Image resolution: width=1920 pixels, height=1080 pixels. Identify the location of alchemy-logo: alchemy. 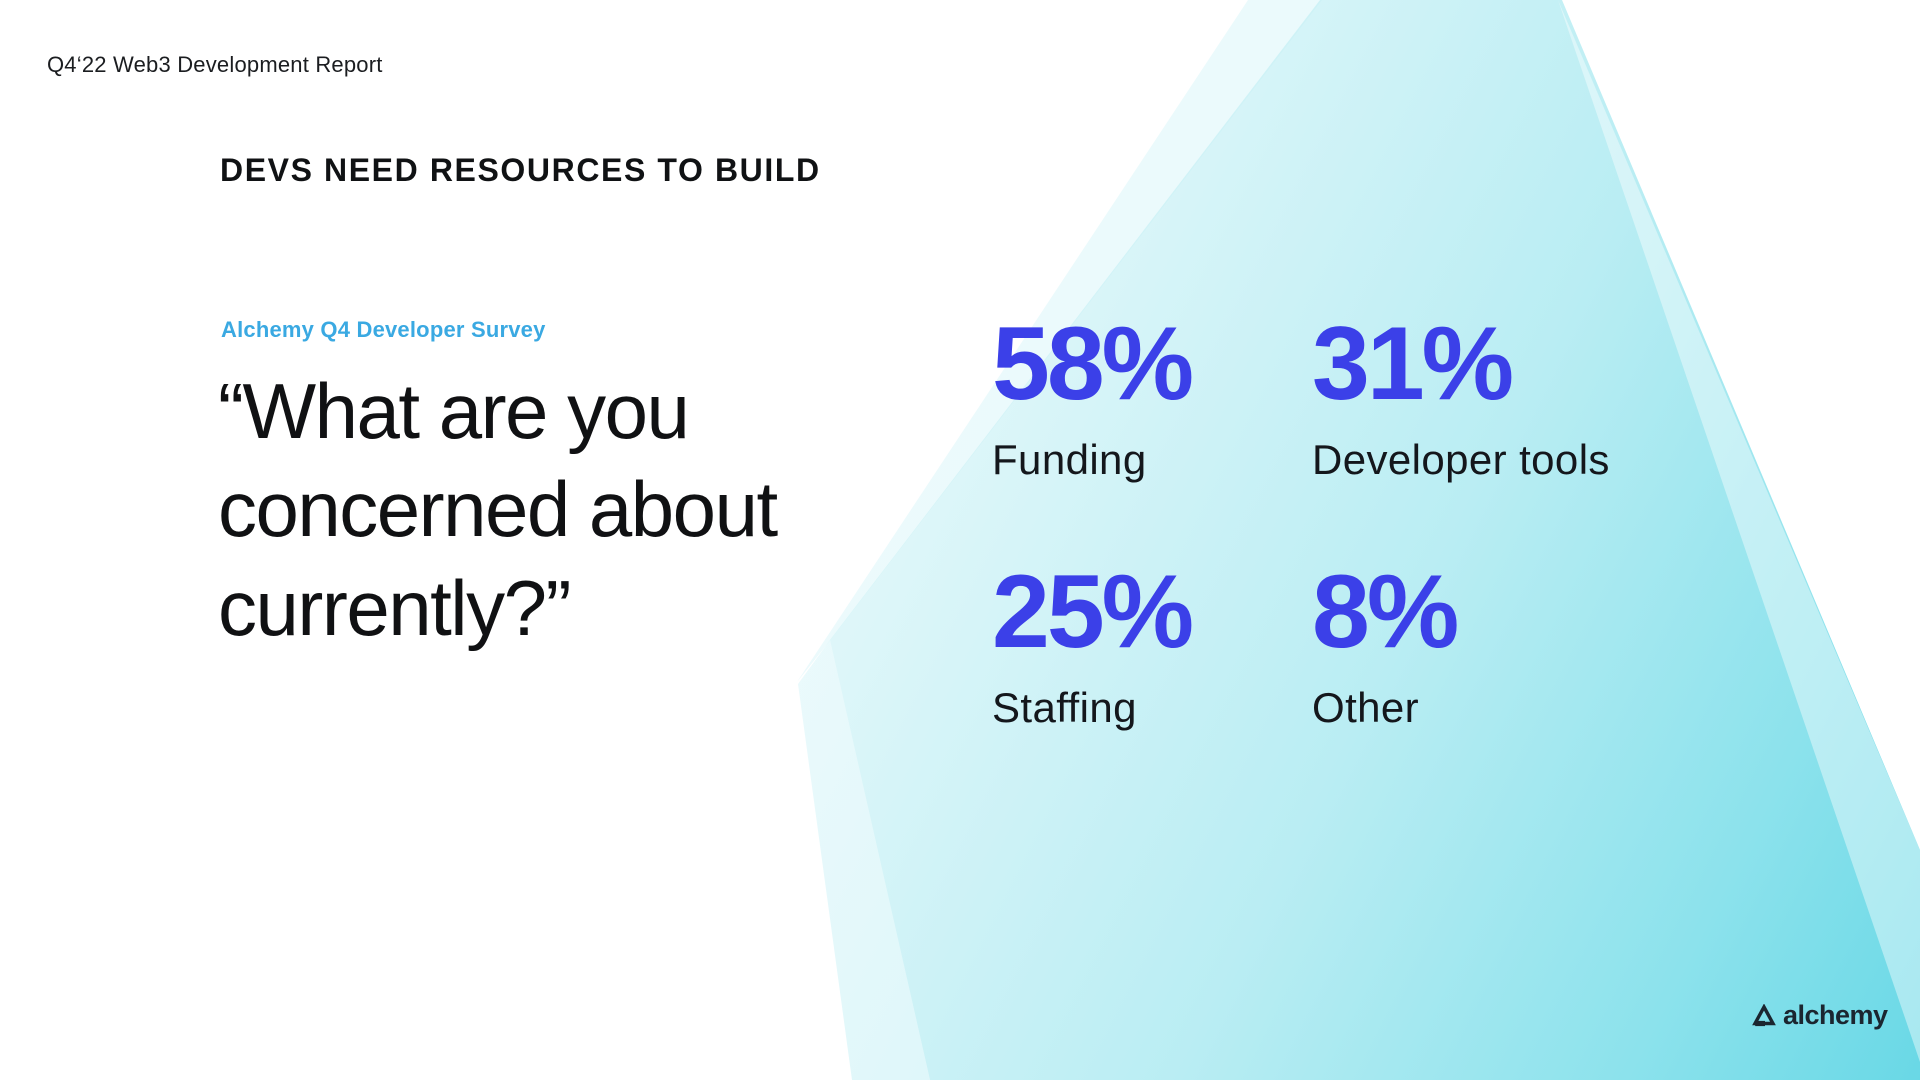
(1820, 1015).